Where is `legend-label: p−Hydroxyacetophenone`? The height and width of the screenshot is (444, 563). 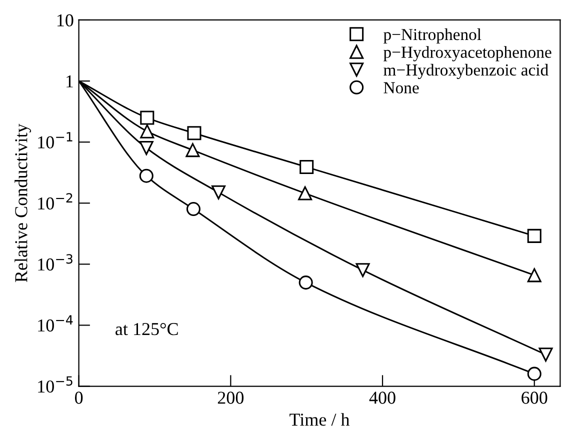 legend-label: p−Hydroxyacetophenone is located at coordinates (468, 54).